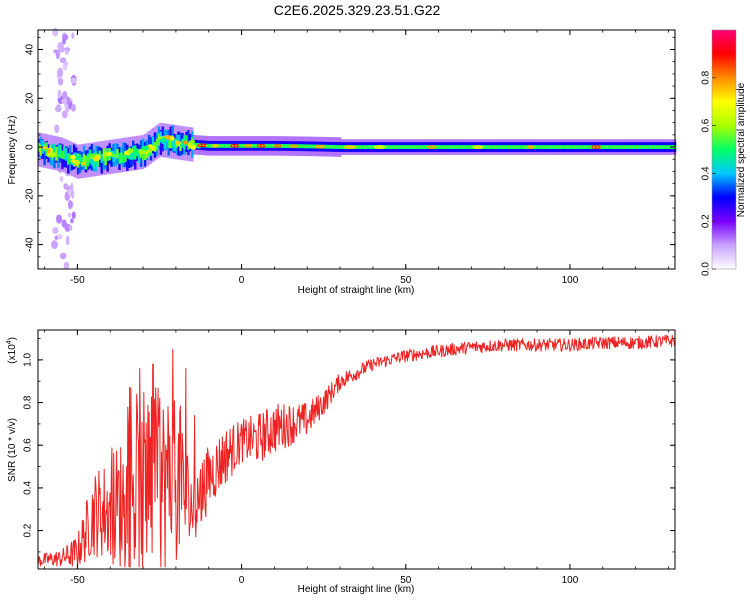 The height and width of the screenshot is (605, 750). What do you see at coordinates (28, 445) in the screenshot?
I see `snr-y-tick-label: 0.6` at bounding box center [28, 445].